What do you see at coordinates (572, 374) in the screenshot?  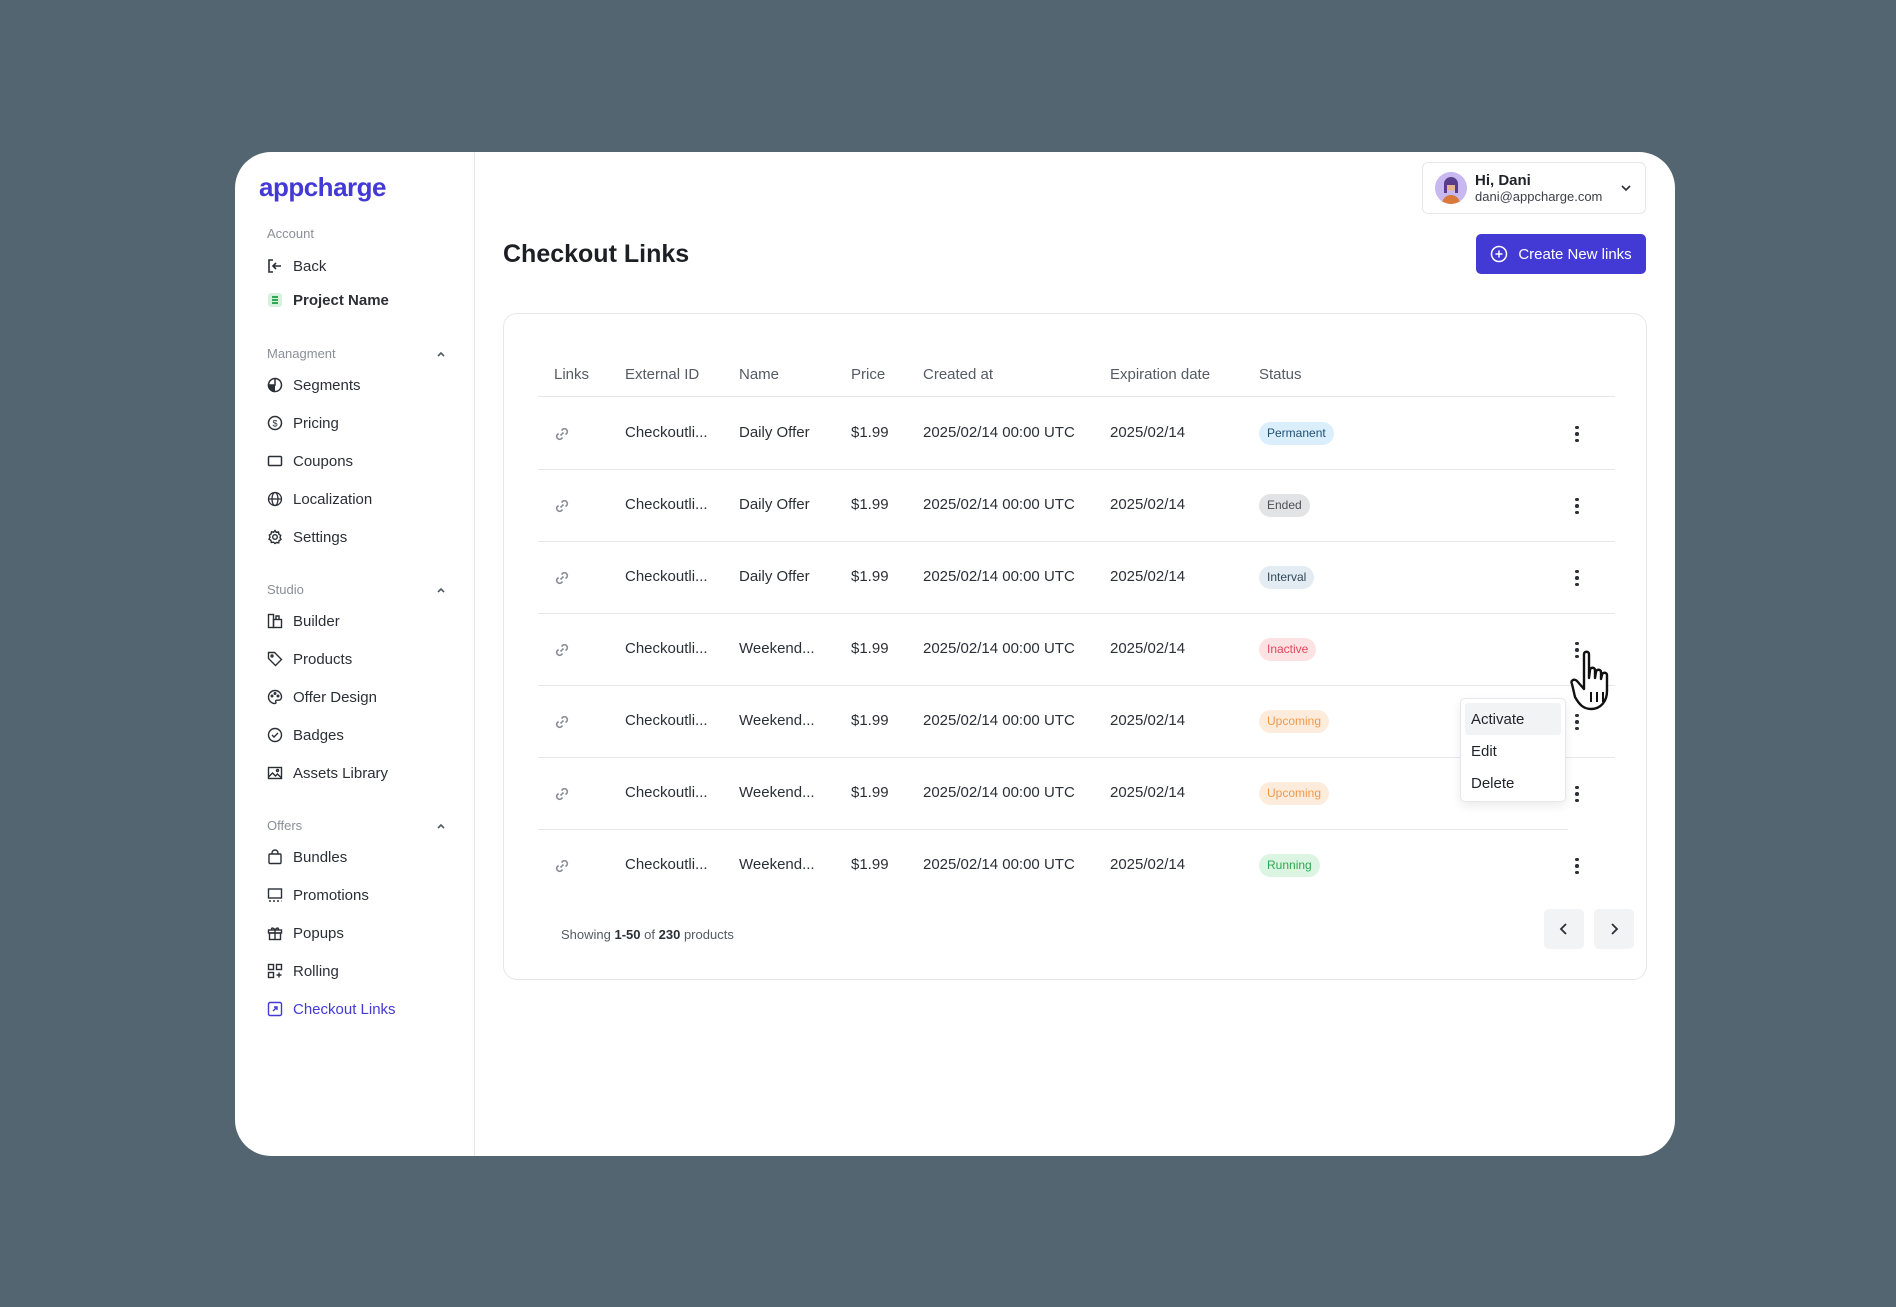 I see `column-header-links: Links` at bounding box center [572, 374].